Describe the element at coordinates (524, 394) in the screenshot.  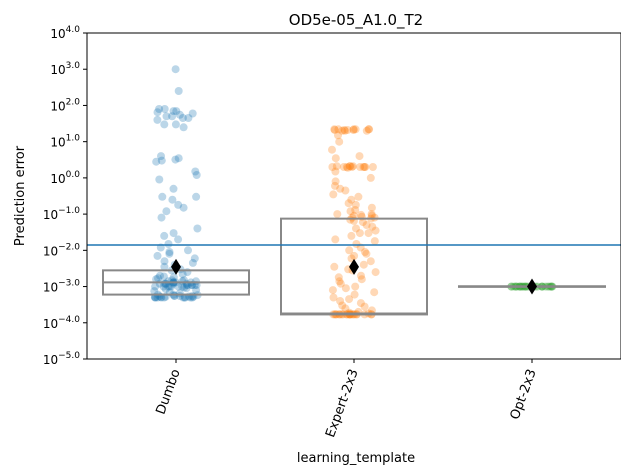
I see `x-tick-label: Opt-2x3` at that location.